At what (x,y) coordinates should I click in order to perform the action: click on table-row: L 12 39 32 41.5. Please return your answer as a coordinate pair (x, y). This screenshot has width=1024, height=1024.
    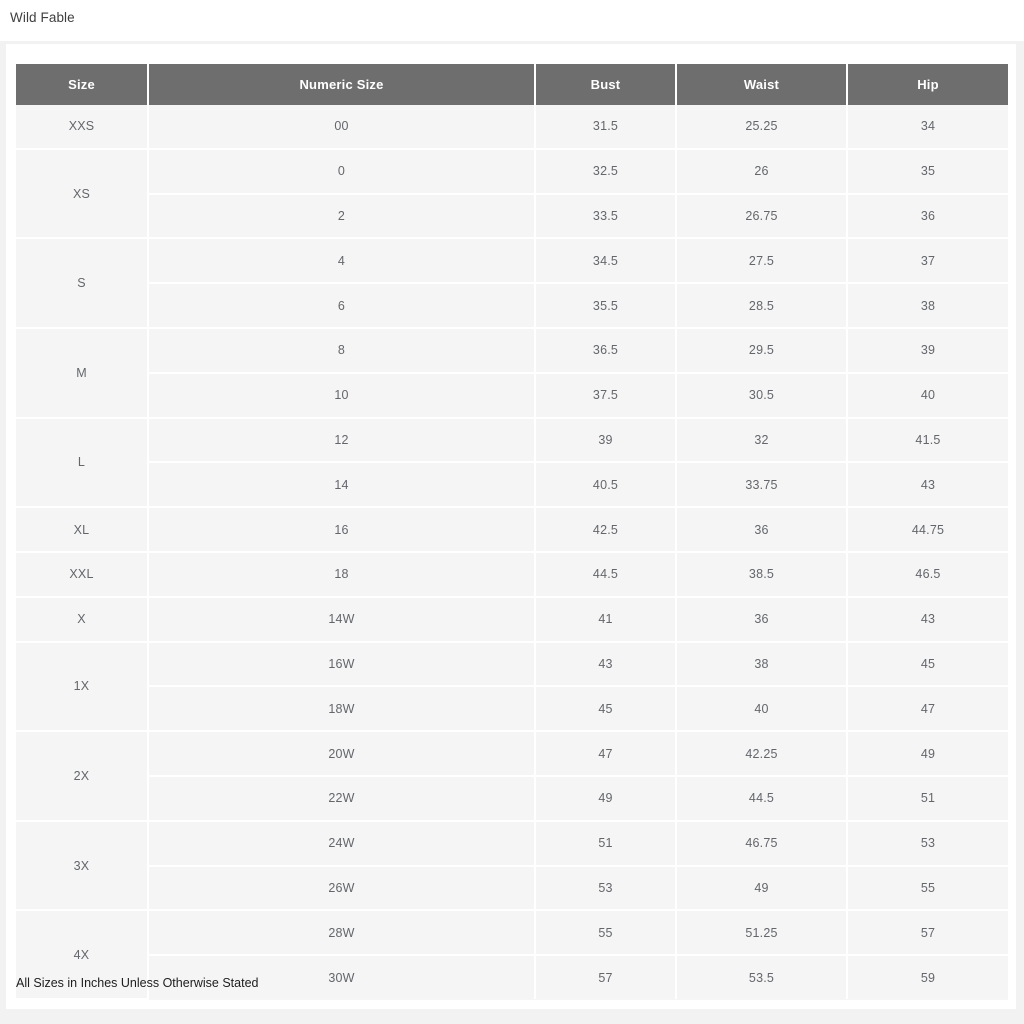
    Looking at the image, I should click on (512, 463).